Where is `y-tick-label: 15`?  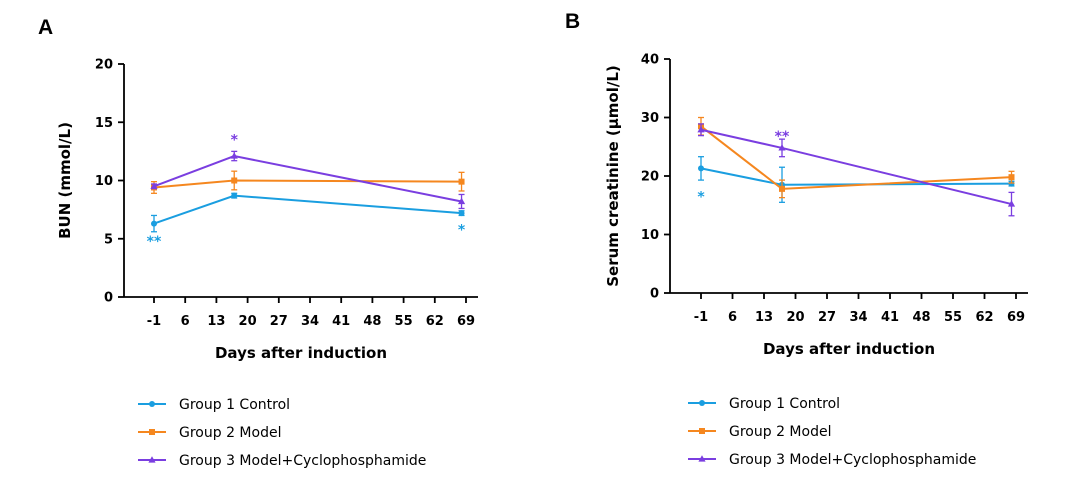
y-tick-label: 15 is located at coordinates (104, 123).